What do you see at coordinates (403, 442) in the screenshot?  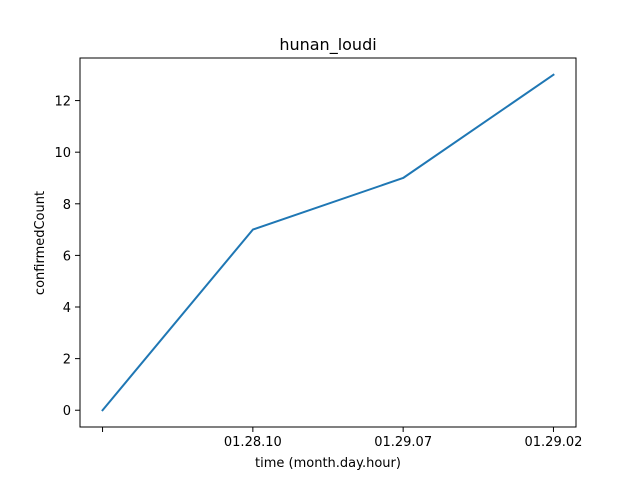 I see `x-tick-label: 01.29.07` at bounding box center [403, 442].